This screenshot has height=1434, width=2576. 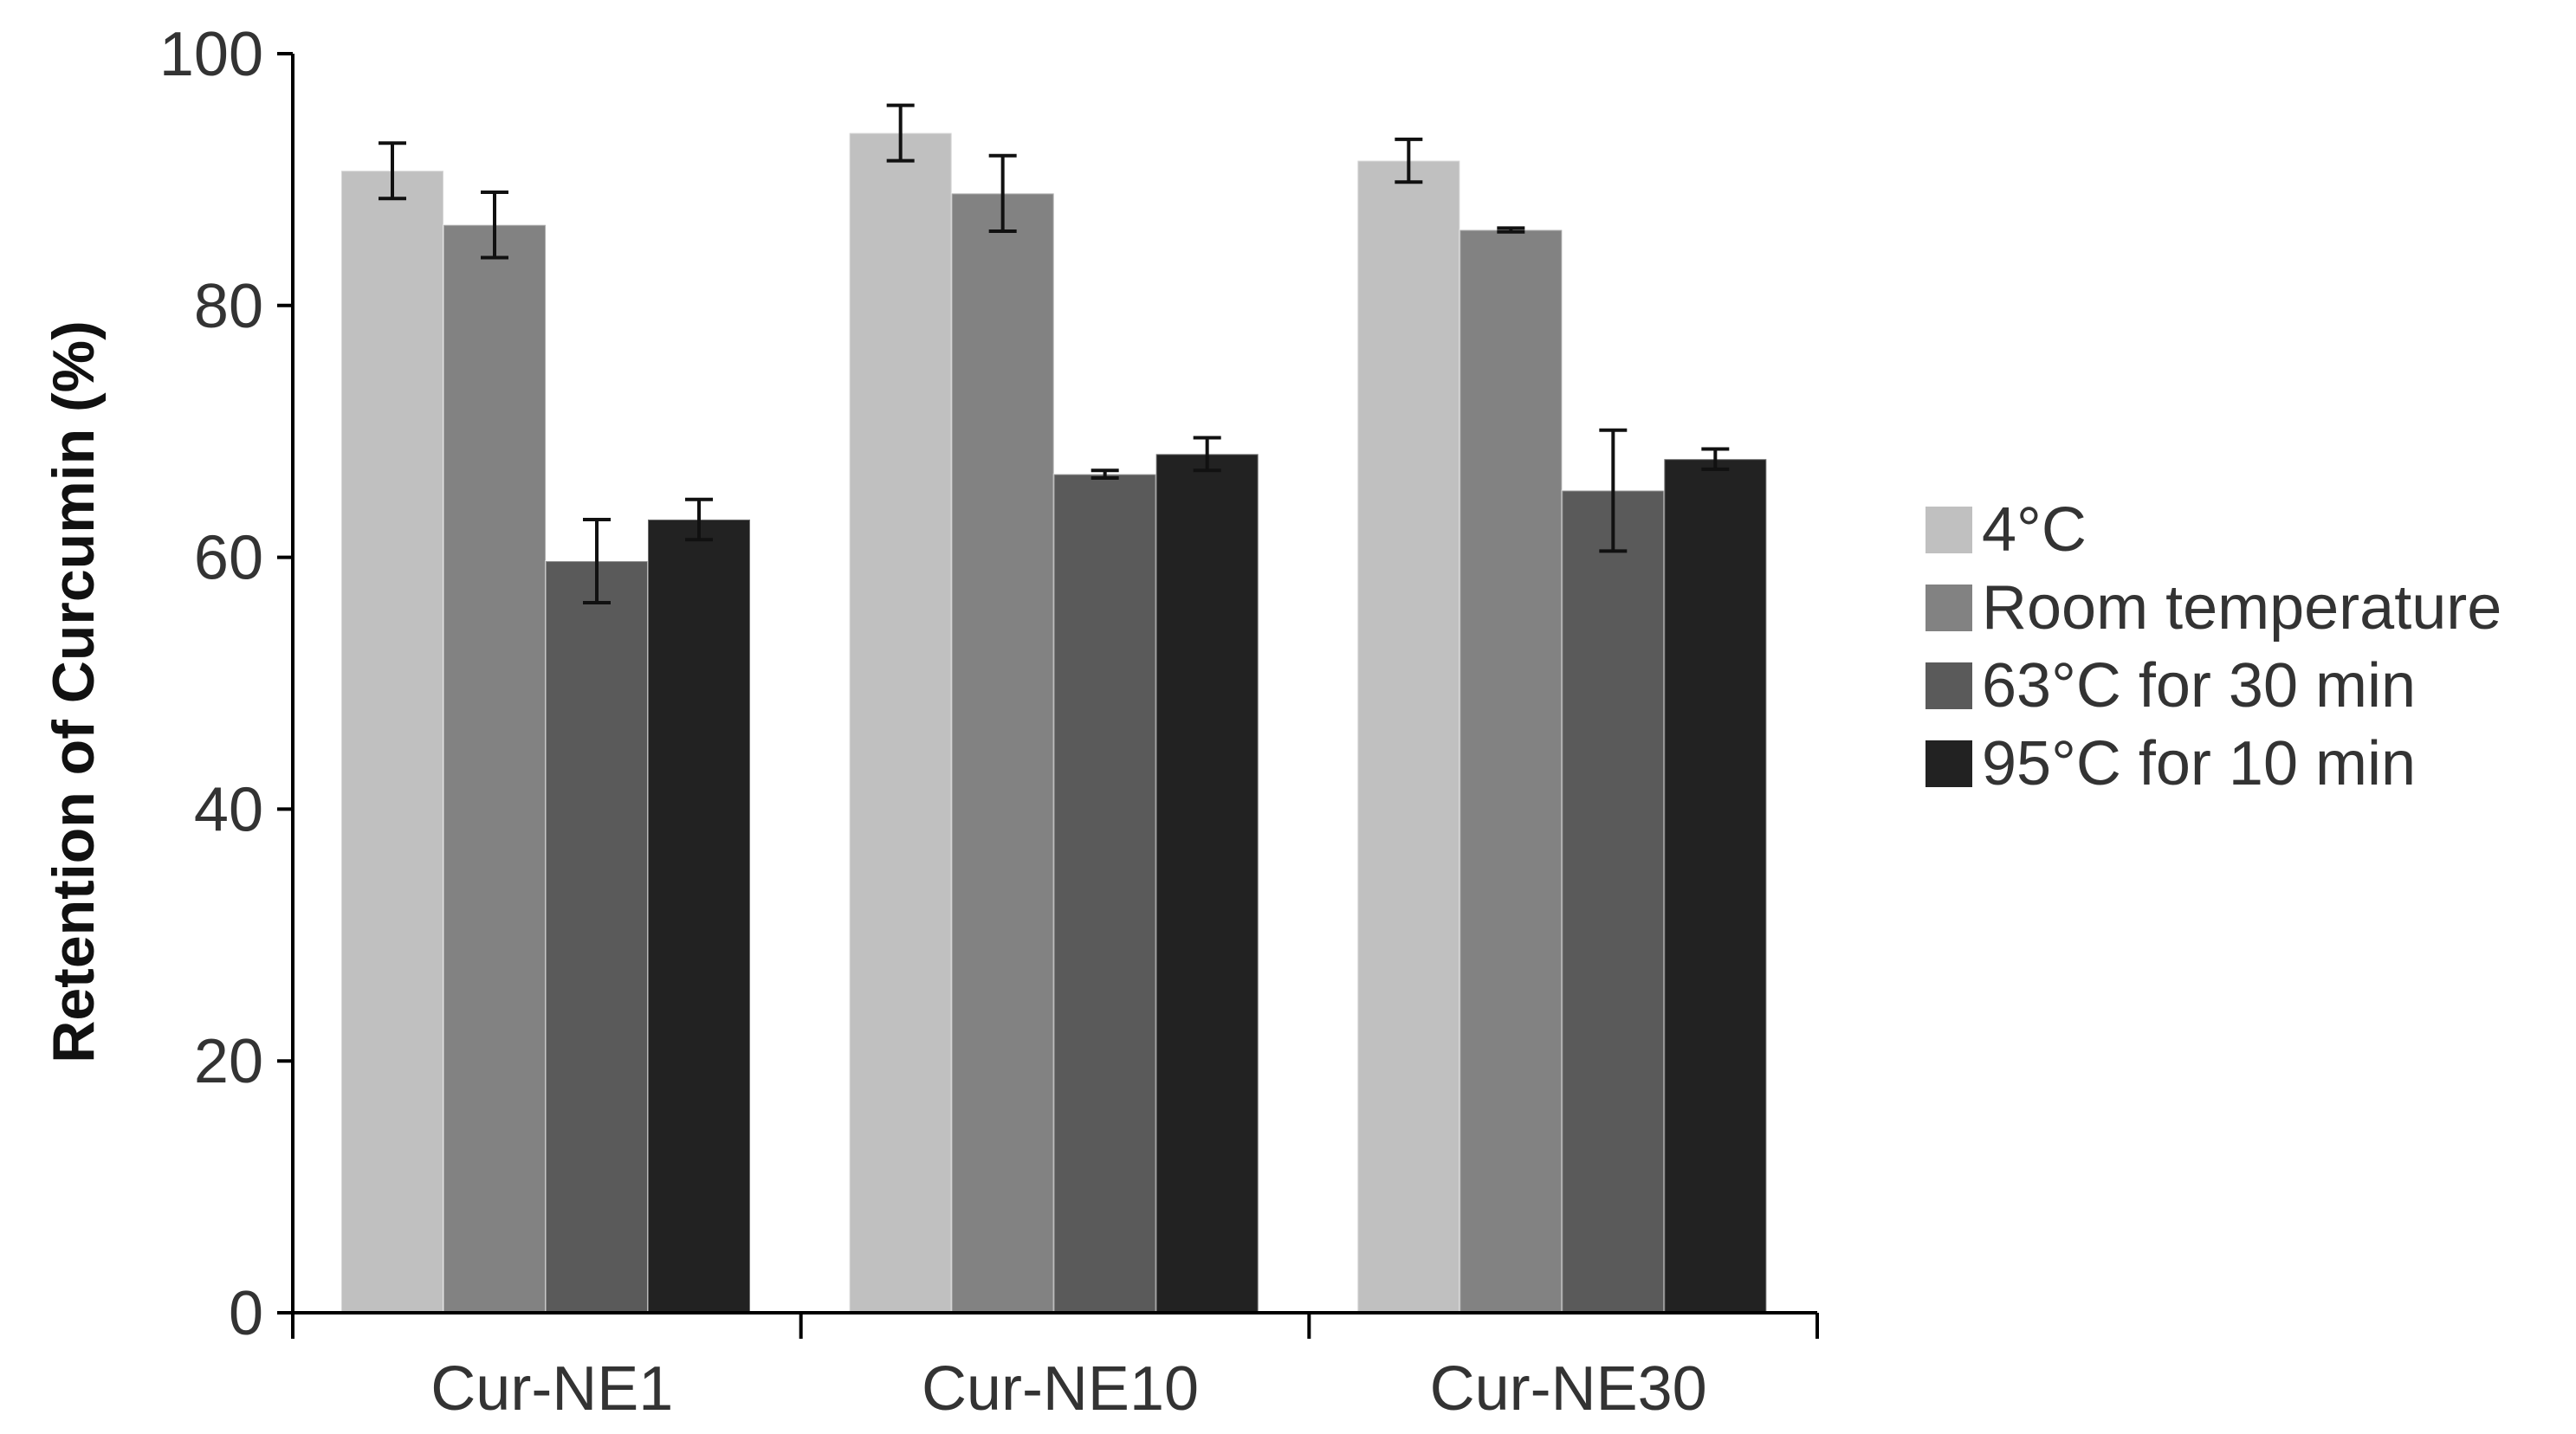 What do you see at coordinates (2242, 608) in the screenshot?
I see `legend-label: Room temperature` at bounding box center [2242, 608].